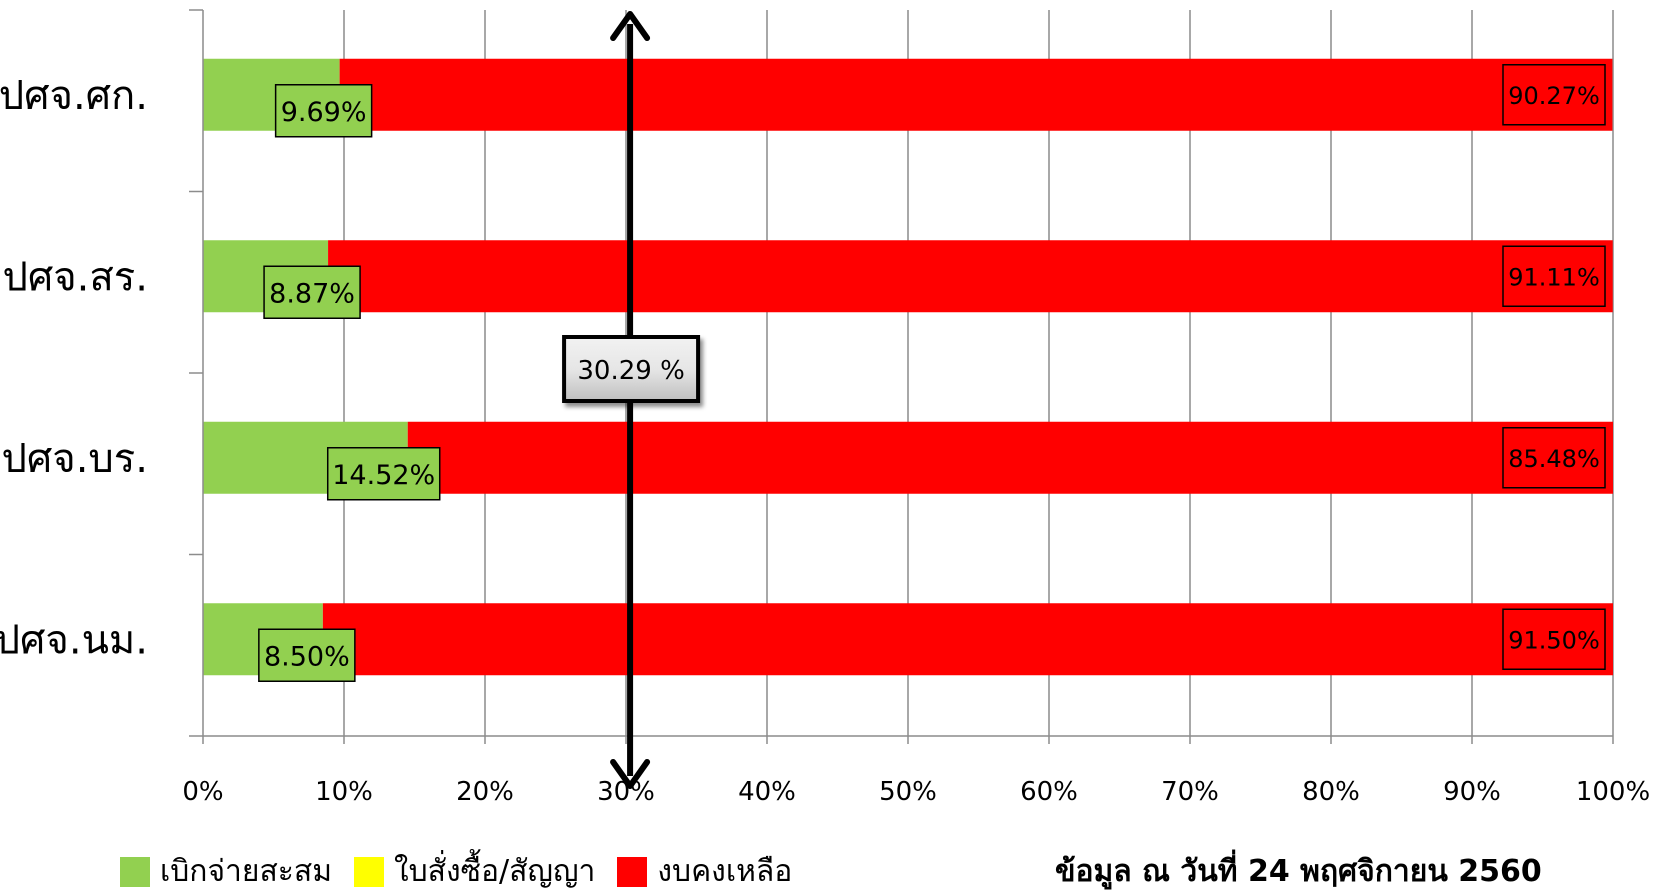  I want to click on data-label: 85.48%, so click(1554, 459).